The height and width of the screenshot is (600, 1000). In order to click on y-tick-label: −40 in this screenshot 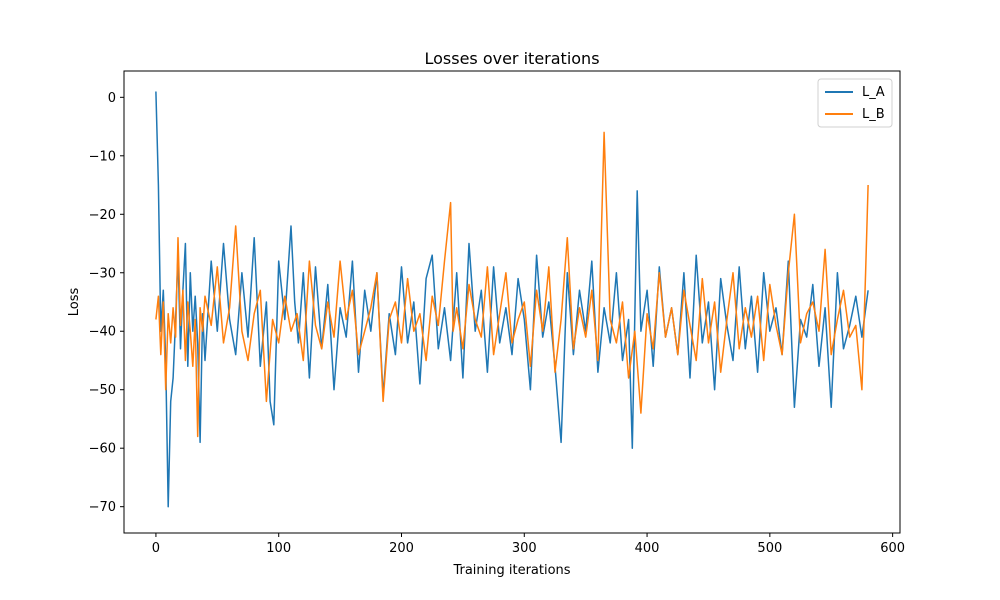, I will do `click(102, 332)`.